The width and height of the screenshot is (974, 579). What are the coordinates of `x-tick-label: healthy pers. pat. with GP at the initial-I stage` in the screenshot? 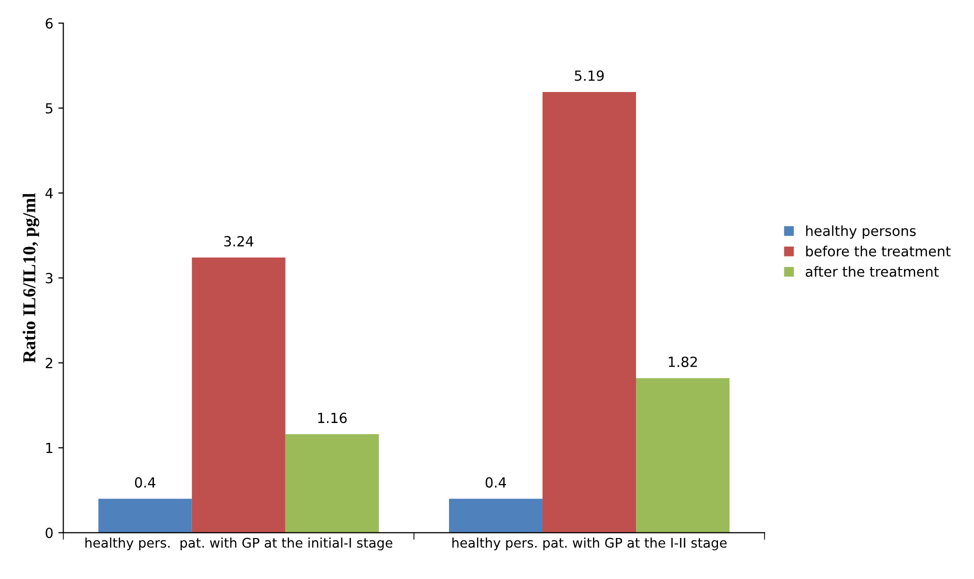 It's located at (238, 544).